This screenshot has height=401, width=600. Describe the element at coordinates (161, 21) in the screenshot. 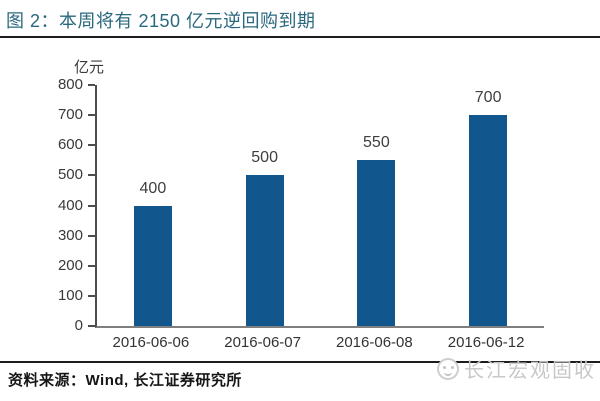

I see `figure-title: 图 2：本周将有 2150 亿元逆回购到期` at that location.